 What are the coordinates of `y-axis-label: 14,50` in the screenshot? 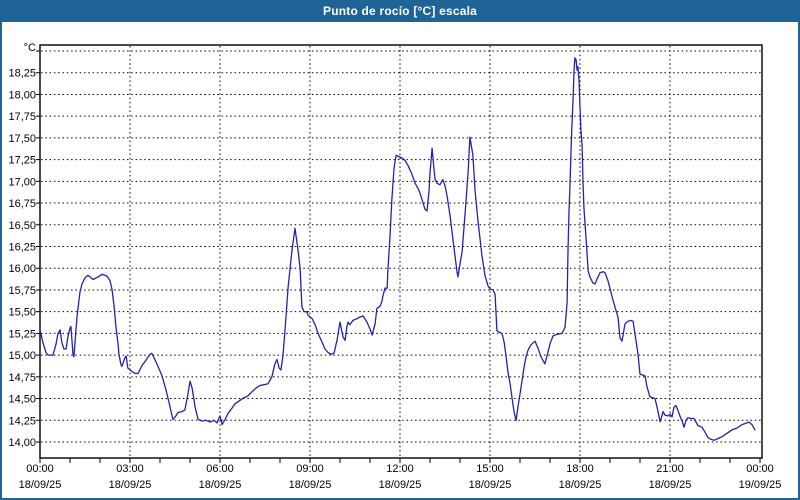 It's located at (22, 400).